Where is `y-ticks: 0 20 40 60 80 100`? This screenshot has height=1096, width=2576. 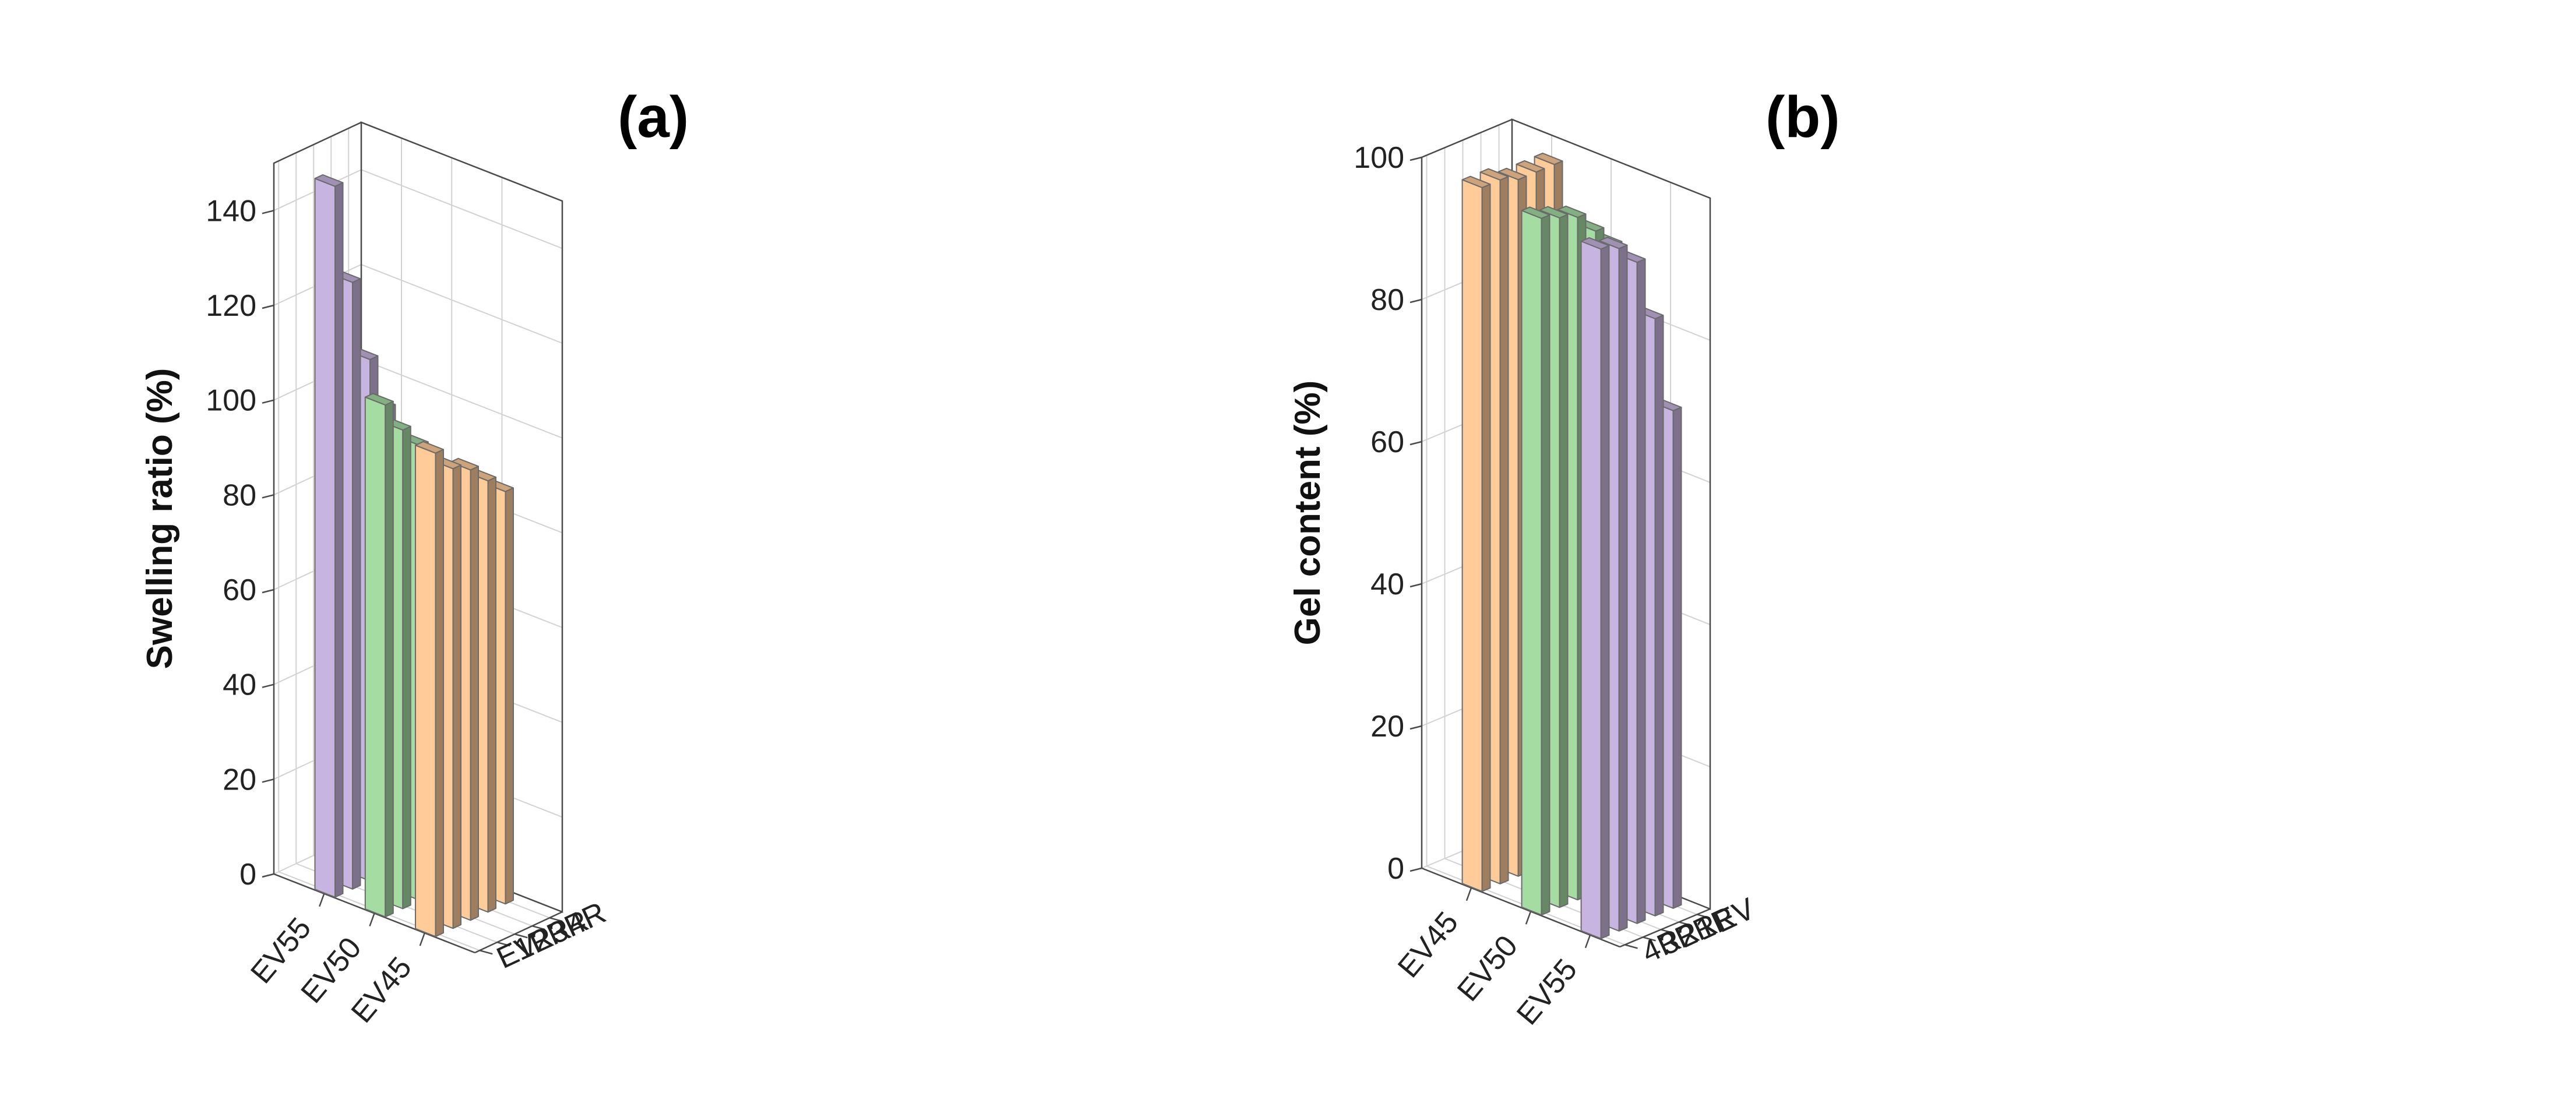 y-ticks: 0 20 40 60 80 100 is located at coordinates (1388, 513).